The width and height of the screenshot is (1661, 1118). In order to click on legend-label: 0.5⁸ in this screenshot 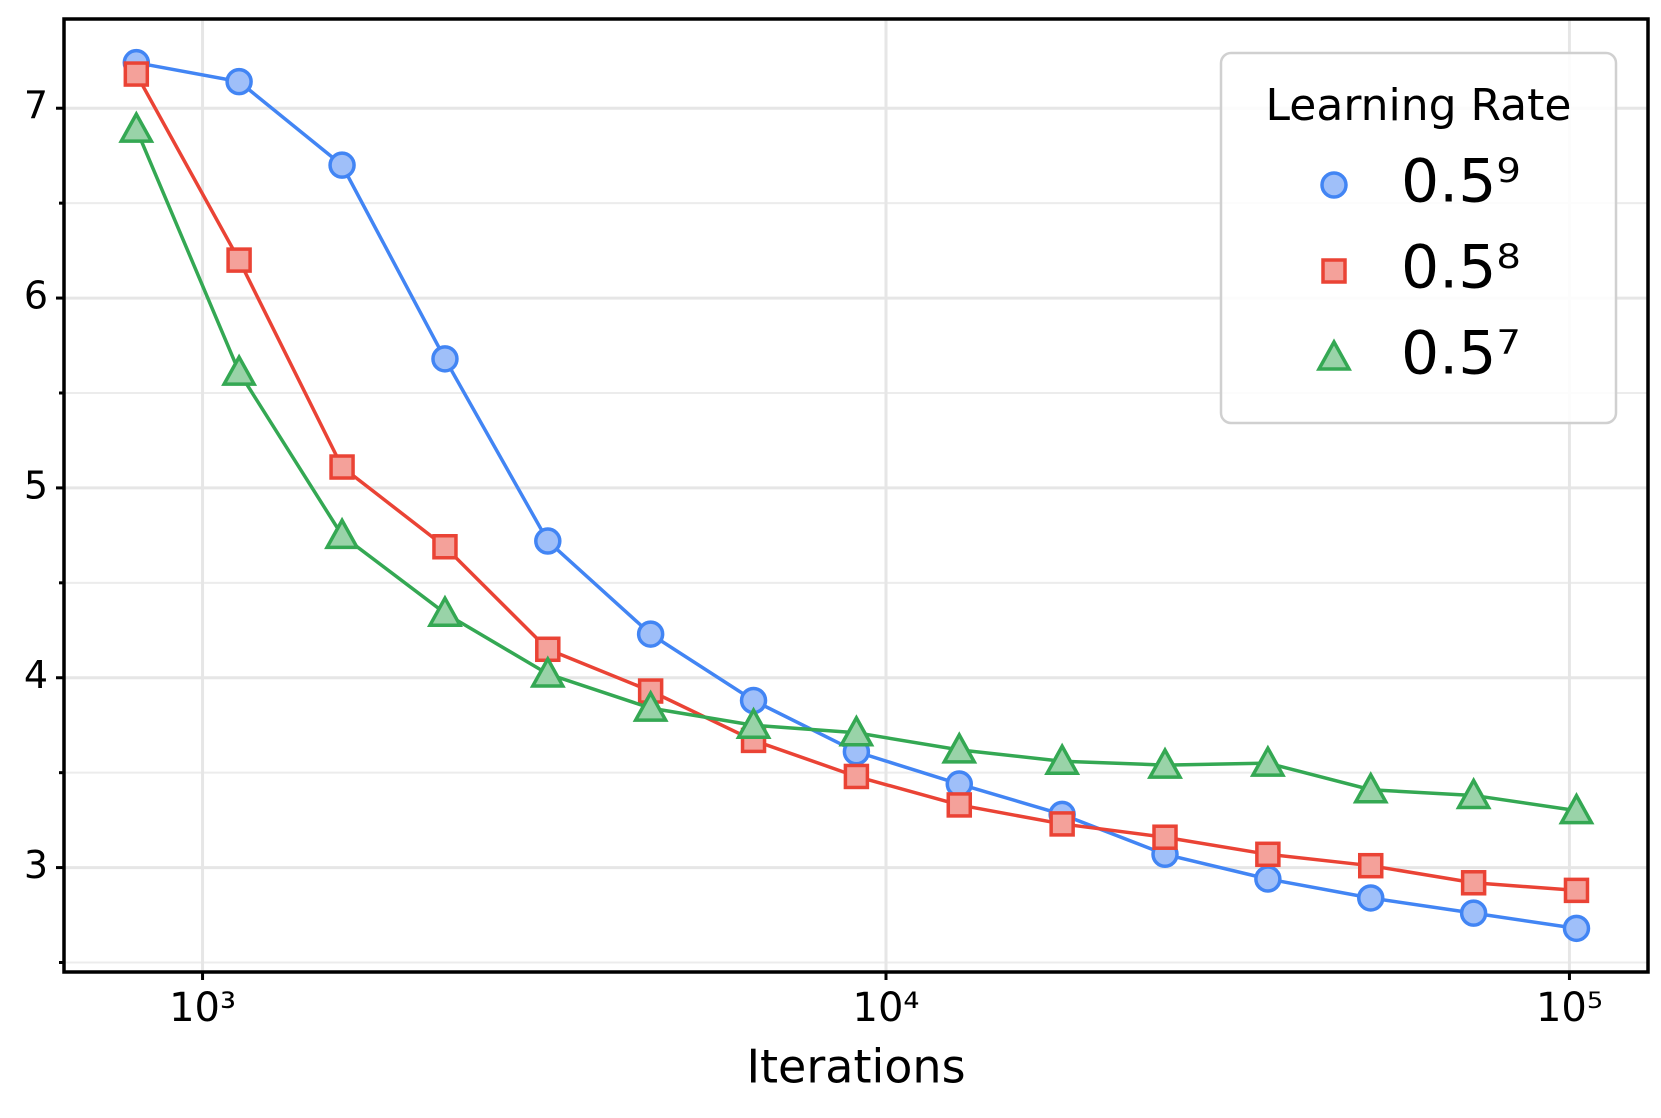, I will do `click(1460, 268)`.